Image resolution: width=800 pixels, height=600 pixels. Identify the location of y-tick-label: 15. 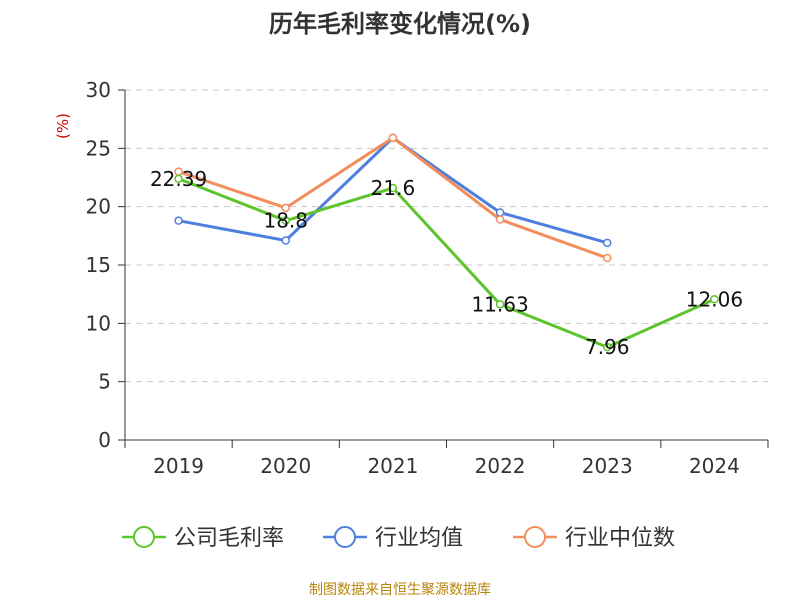
(98, 265).